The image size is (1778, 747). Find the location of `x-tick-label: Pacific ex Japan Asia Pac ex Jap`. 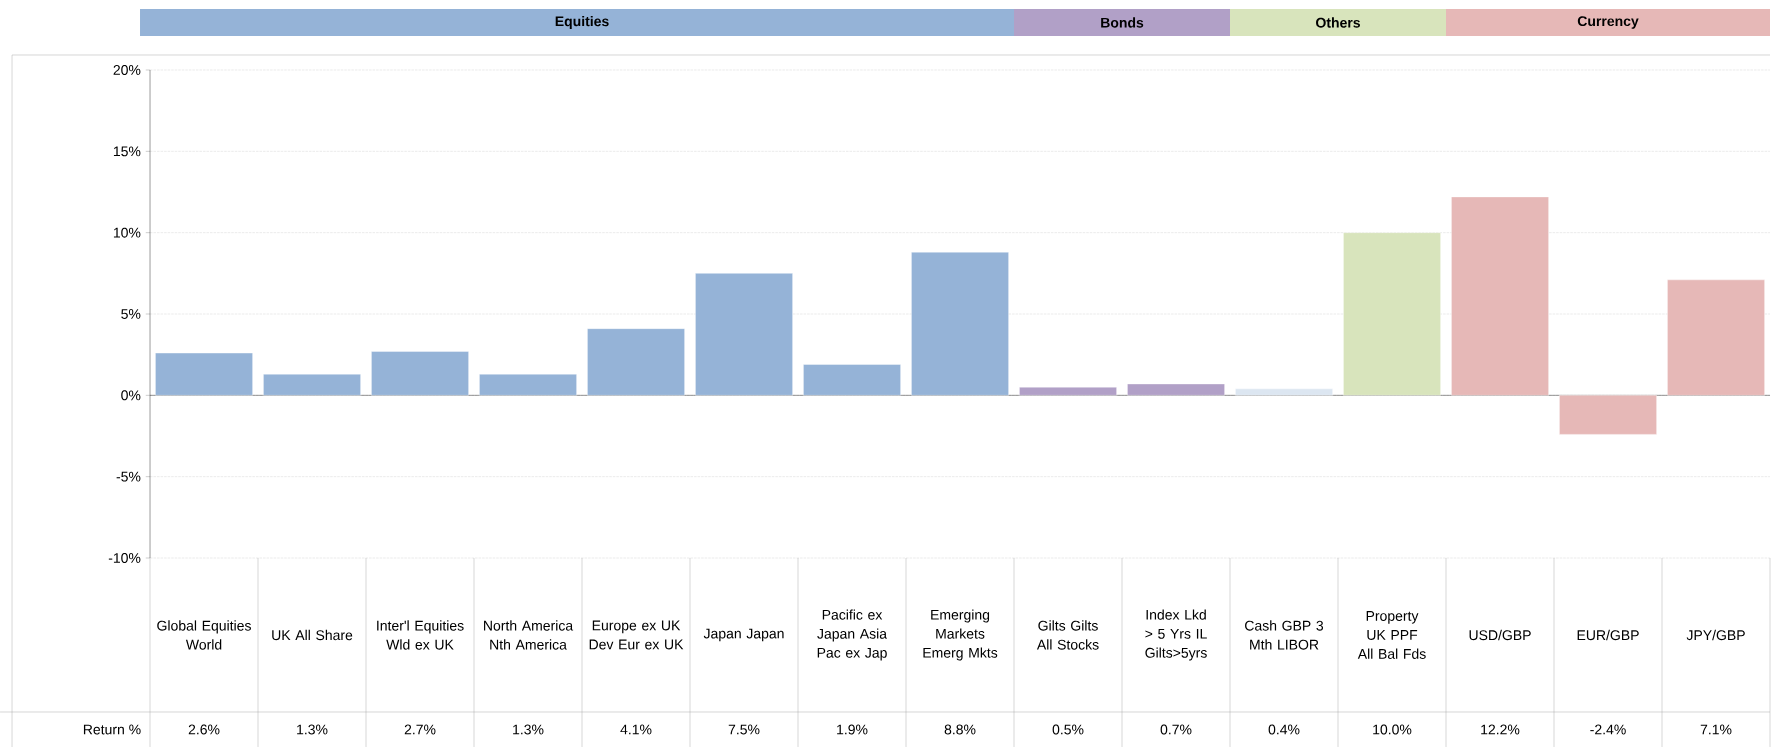

x-tick-label: Pacific ex Japan Asia Pac ex Jap is located at coordinates (852, 635).